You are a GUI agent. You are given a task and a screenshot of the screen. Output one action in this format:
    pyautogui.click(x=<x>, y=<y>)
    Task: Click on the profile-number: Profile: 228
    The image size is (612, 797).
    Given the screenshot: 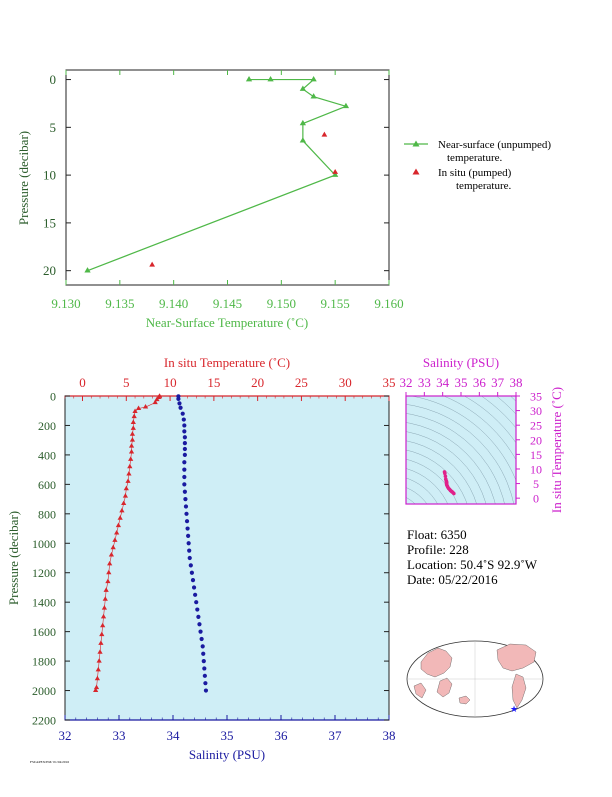 What is the action you would take?
    pyautogui.click(x=438, y=549)
    